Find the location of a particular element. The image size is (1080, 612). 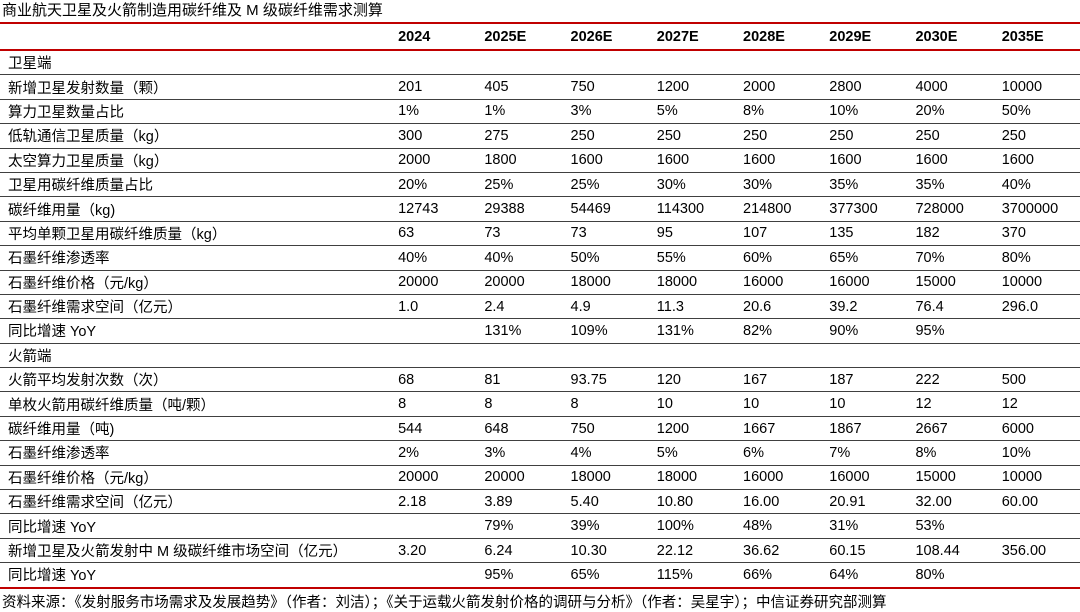

value-cell: 4000 is located at coordinates (931, 87).